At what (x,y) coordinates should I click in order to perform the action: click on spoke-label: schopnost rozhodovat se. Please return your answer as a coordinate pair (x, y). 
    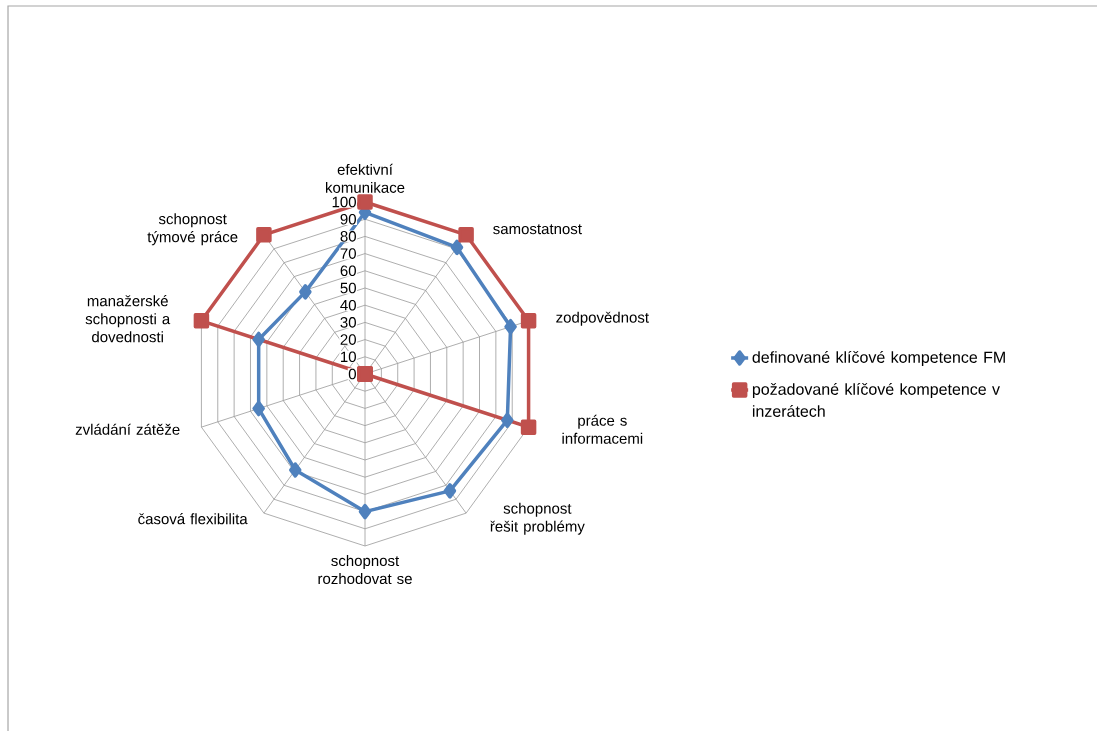
    Looking at the image, I should click on (365, 570).